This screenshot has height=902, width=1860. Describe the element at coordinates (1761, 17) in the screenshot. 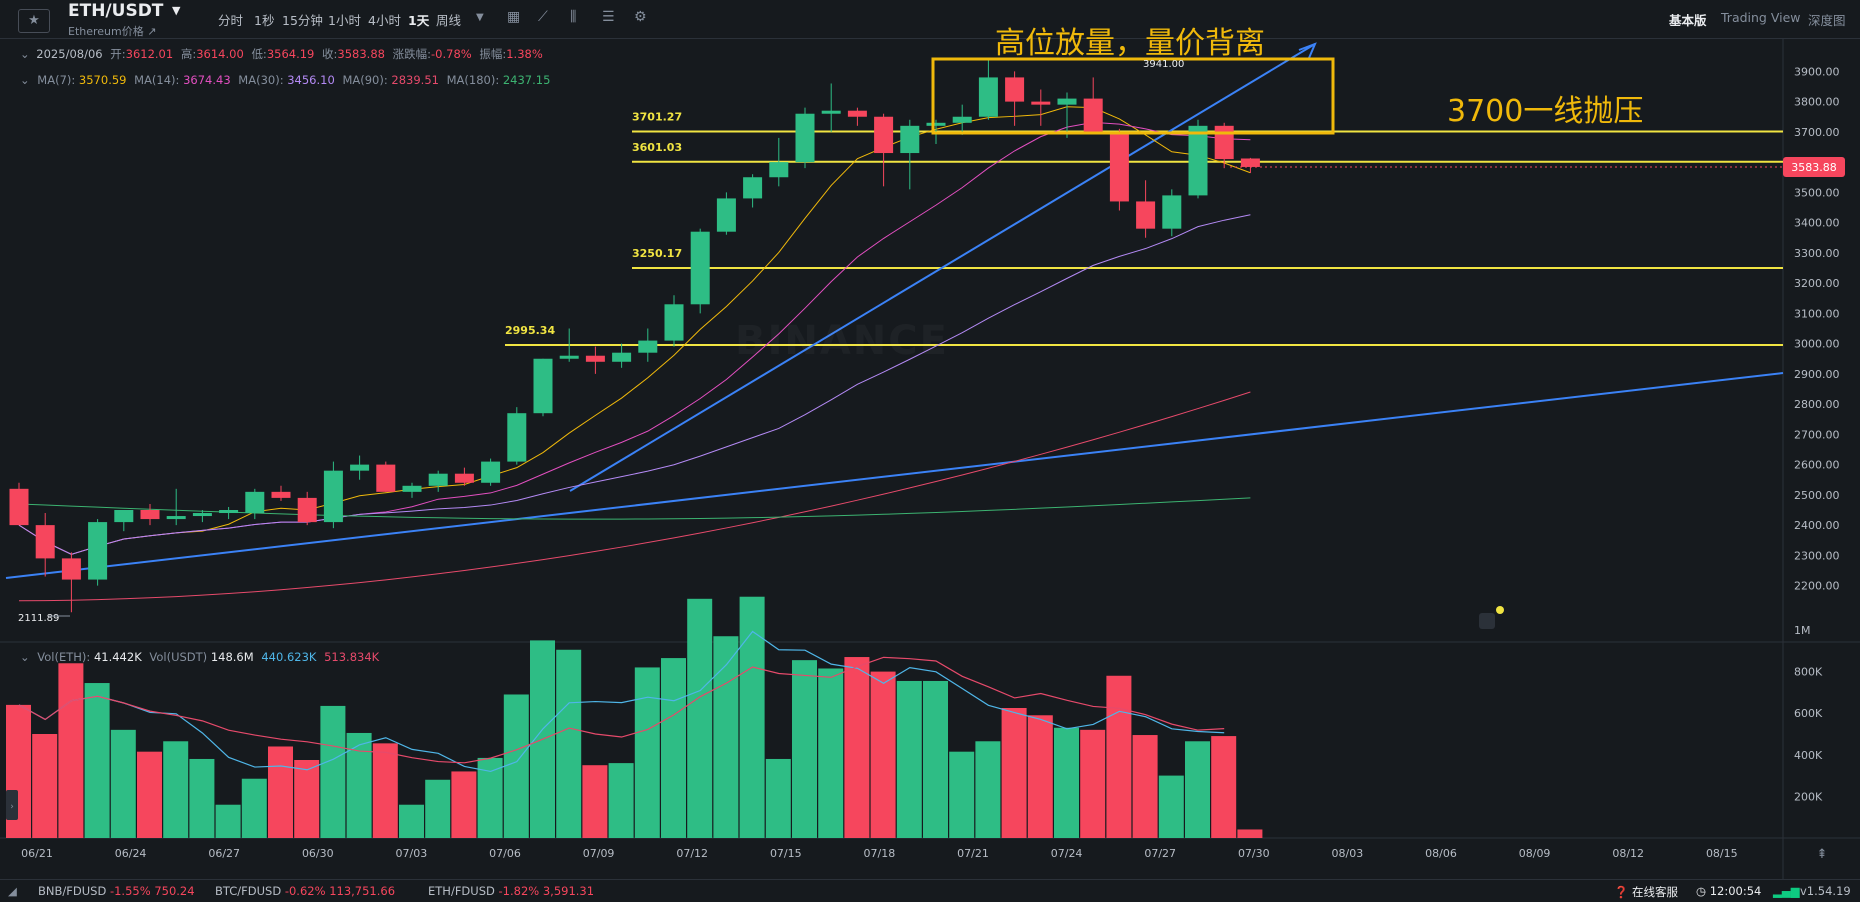

I see `tab-tradingview: Trading View` at that location.